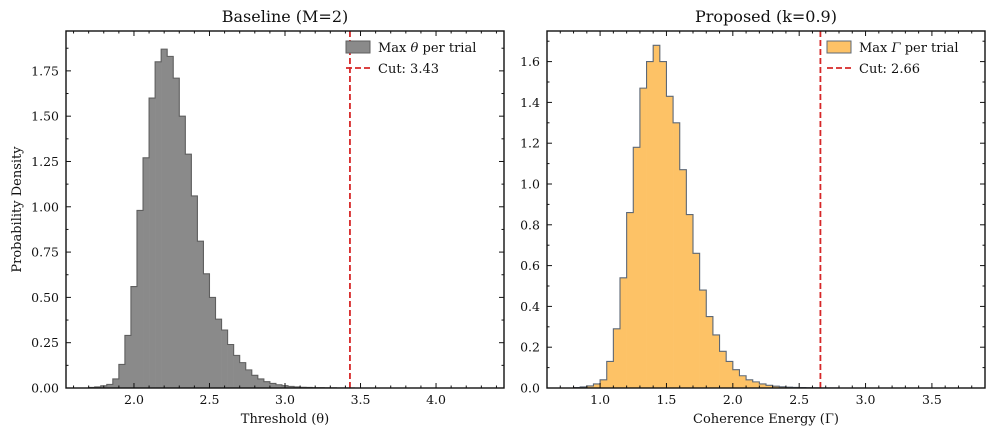 The height and width of the screenshot is (438, 996). I want to click on y-tick-label: 0.4, so click(530, 306).